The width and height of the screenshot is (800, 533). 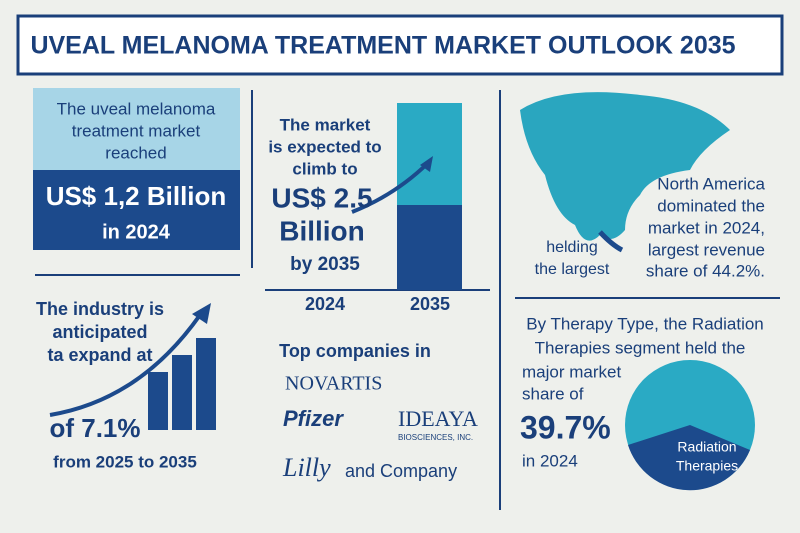 What do you see at coordinates (430, 304) in the screenshot?
I see `bar-label: 2035` at bounding box center [430, 304].